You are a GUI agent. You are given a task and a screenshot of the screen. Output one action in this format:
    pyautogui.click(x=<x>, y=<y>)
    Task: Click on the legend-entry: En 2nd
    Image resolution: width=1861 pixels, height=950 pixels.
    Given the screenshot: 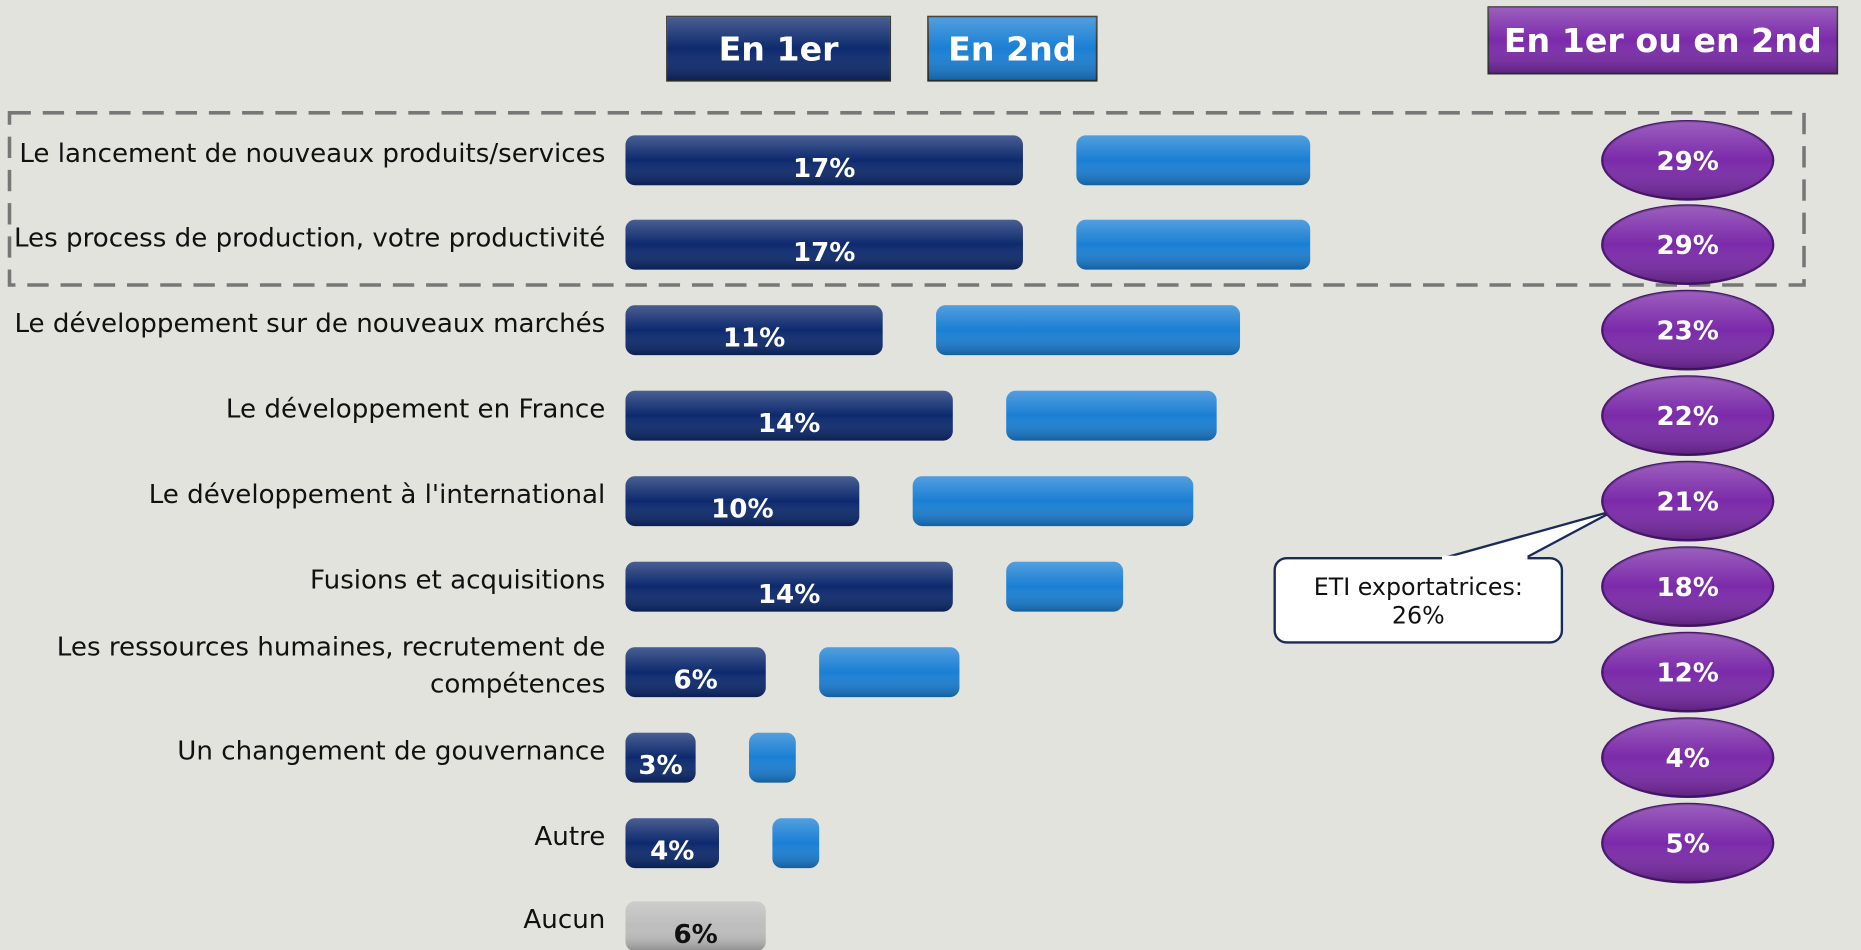 What is the action you would take?
    pyautogui.click(x=1012, y=49)
    